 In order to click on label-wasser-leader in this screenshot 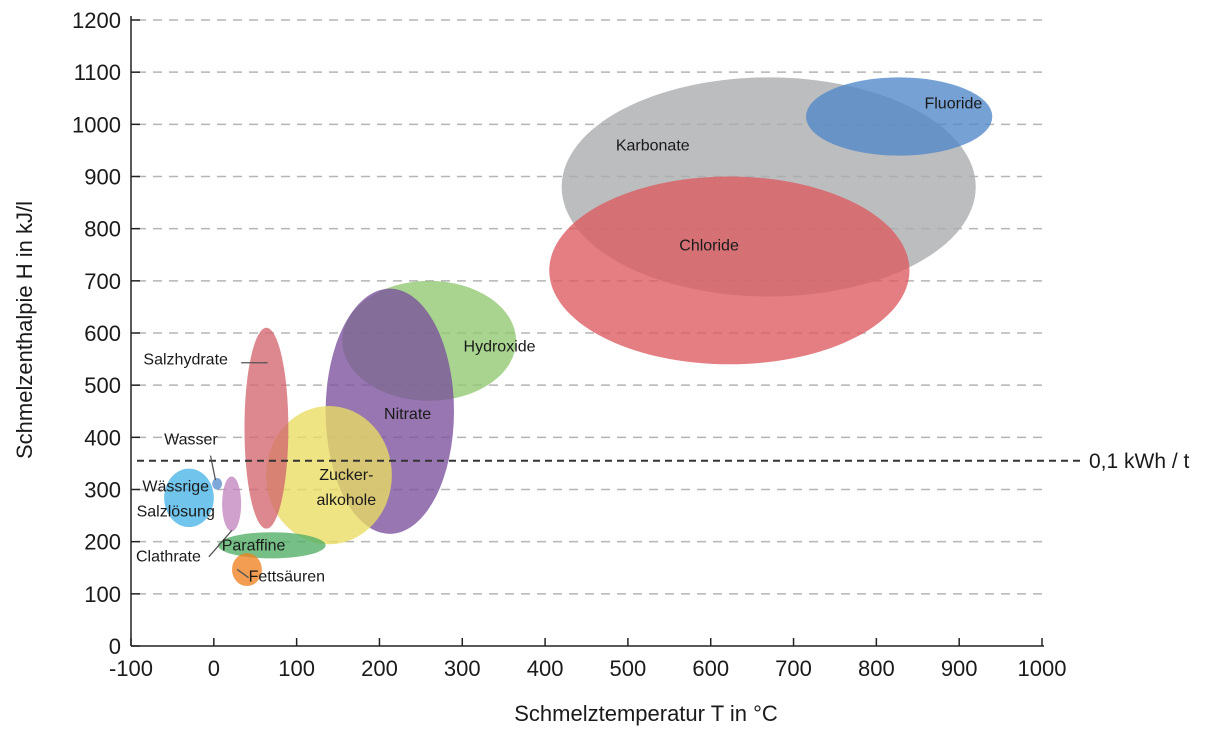, I will do `click(213, 468)`.